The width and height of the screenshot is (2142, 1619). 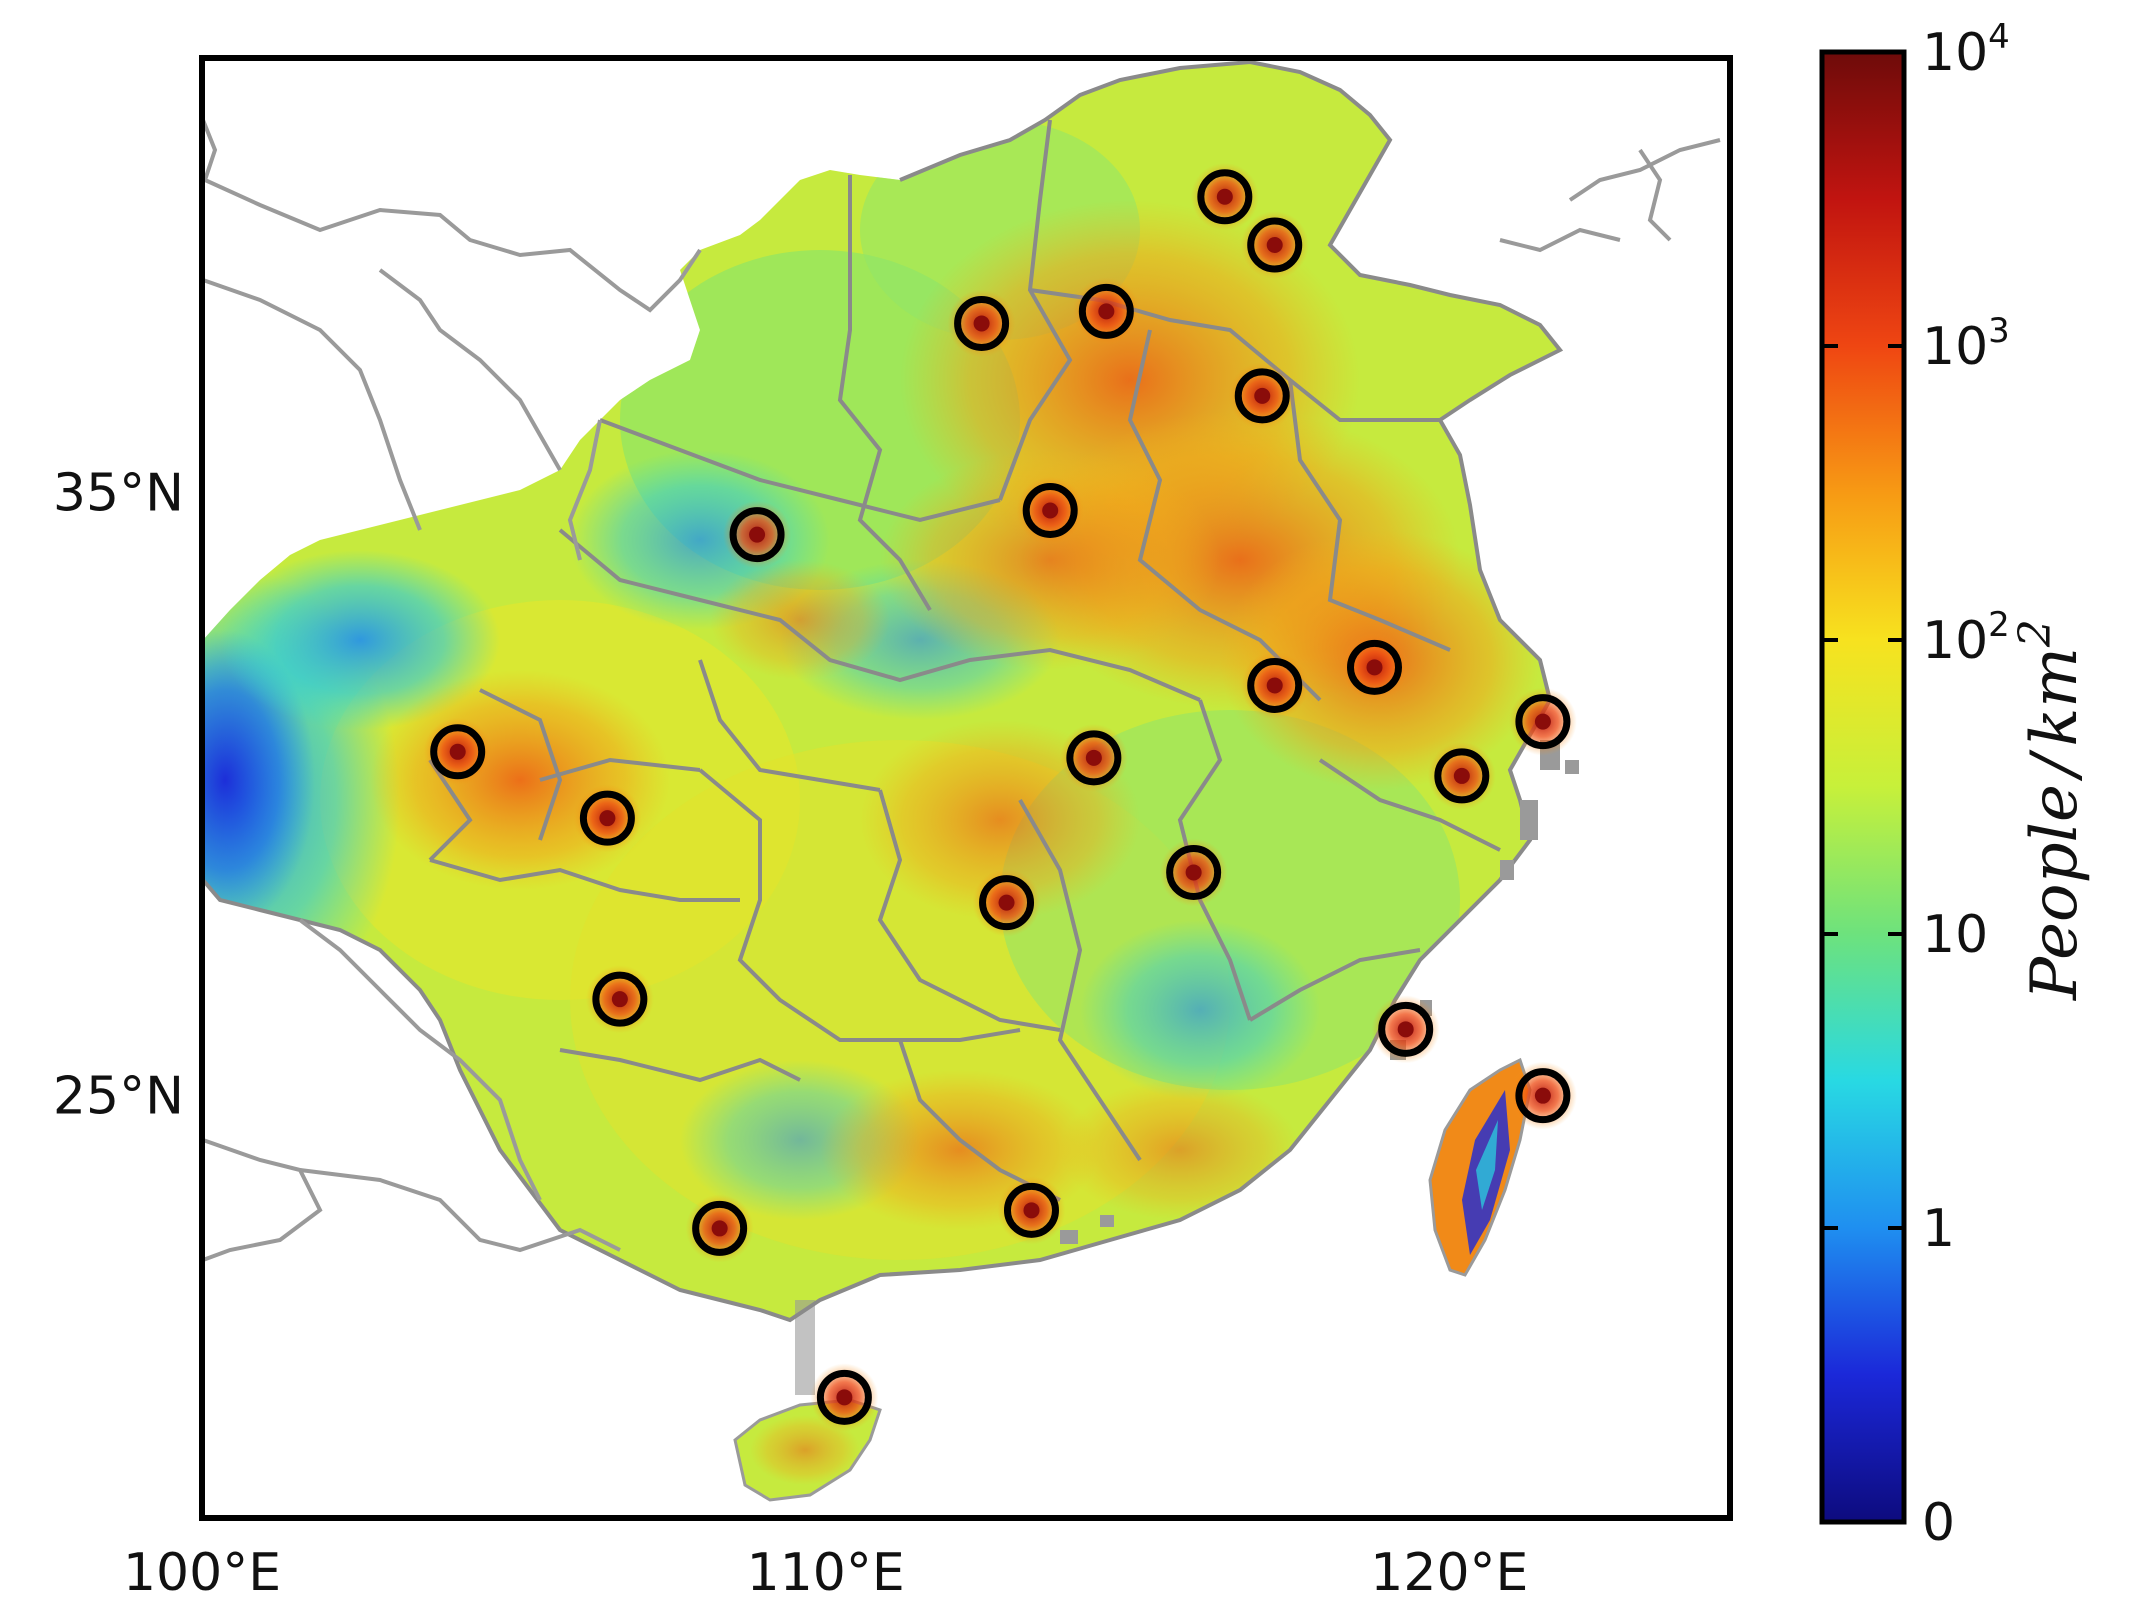 What do you see at coordinates (118, 493) in the screenshot?
I see `lat-tick-label: 35°N` at bounding box center [118, 493].